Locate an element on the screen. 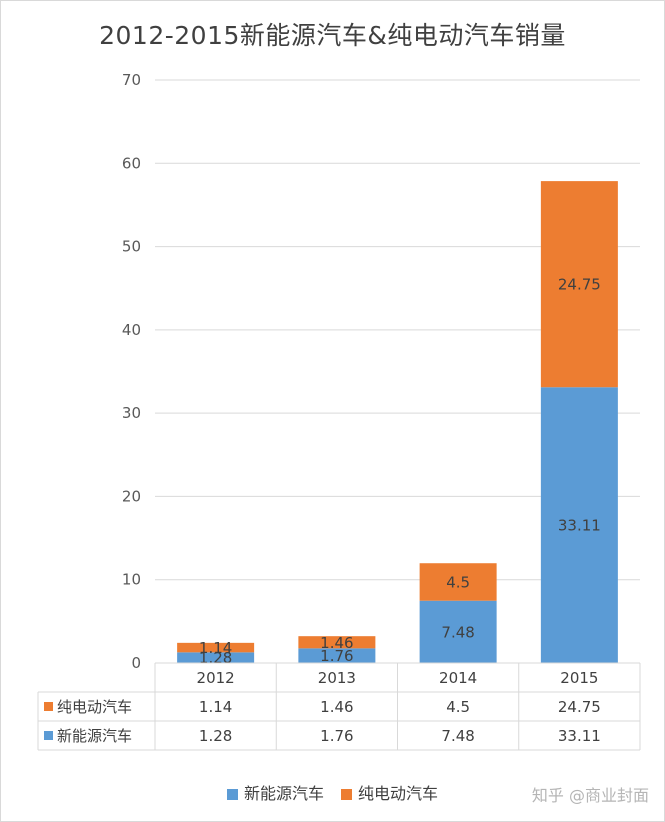  table-cell: 24.75 is located at coordinates (579, 707).